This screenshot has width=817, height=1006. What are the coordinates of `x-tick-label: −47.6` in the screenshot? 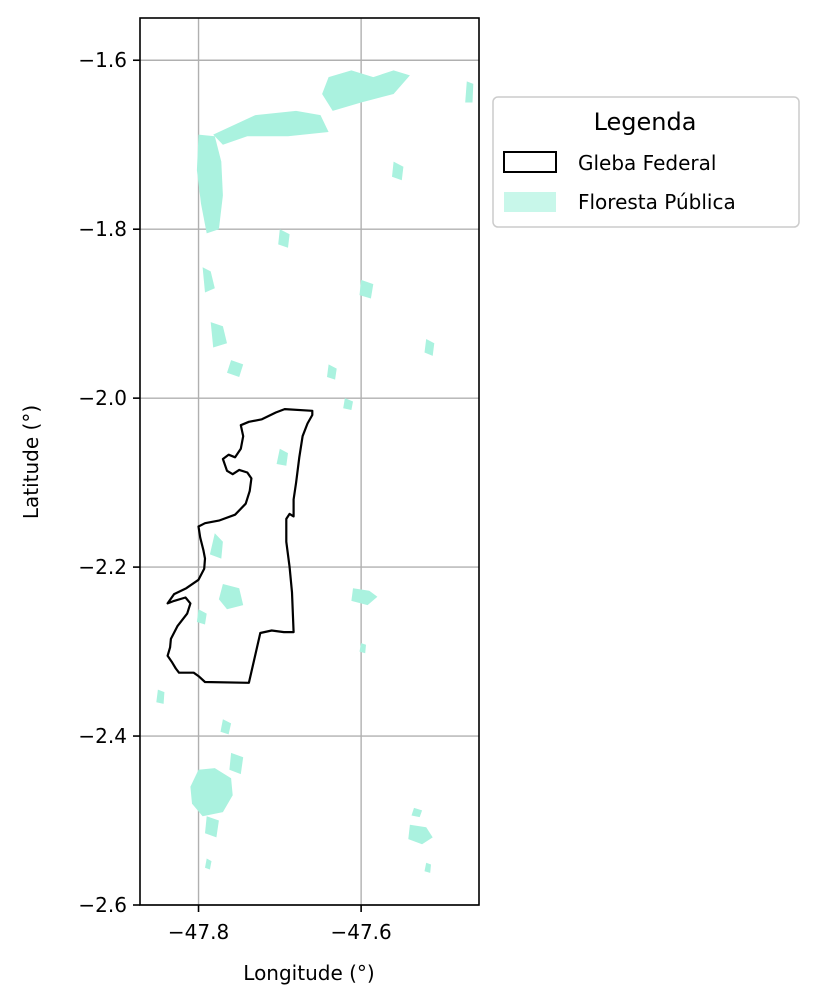 It's located at (360, 932).